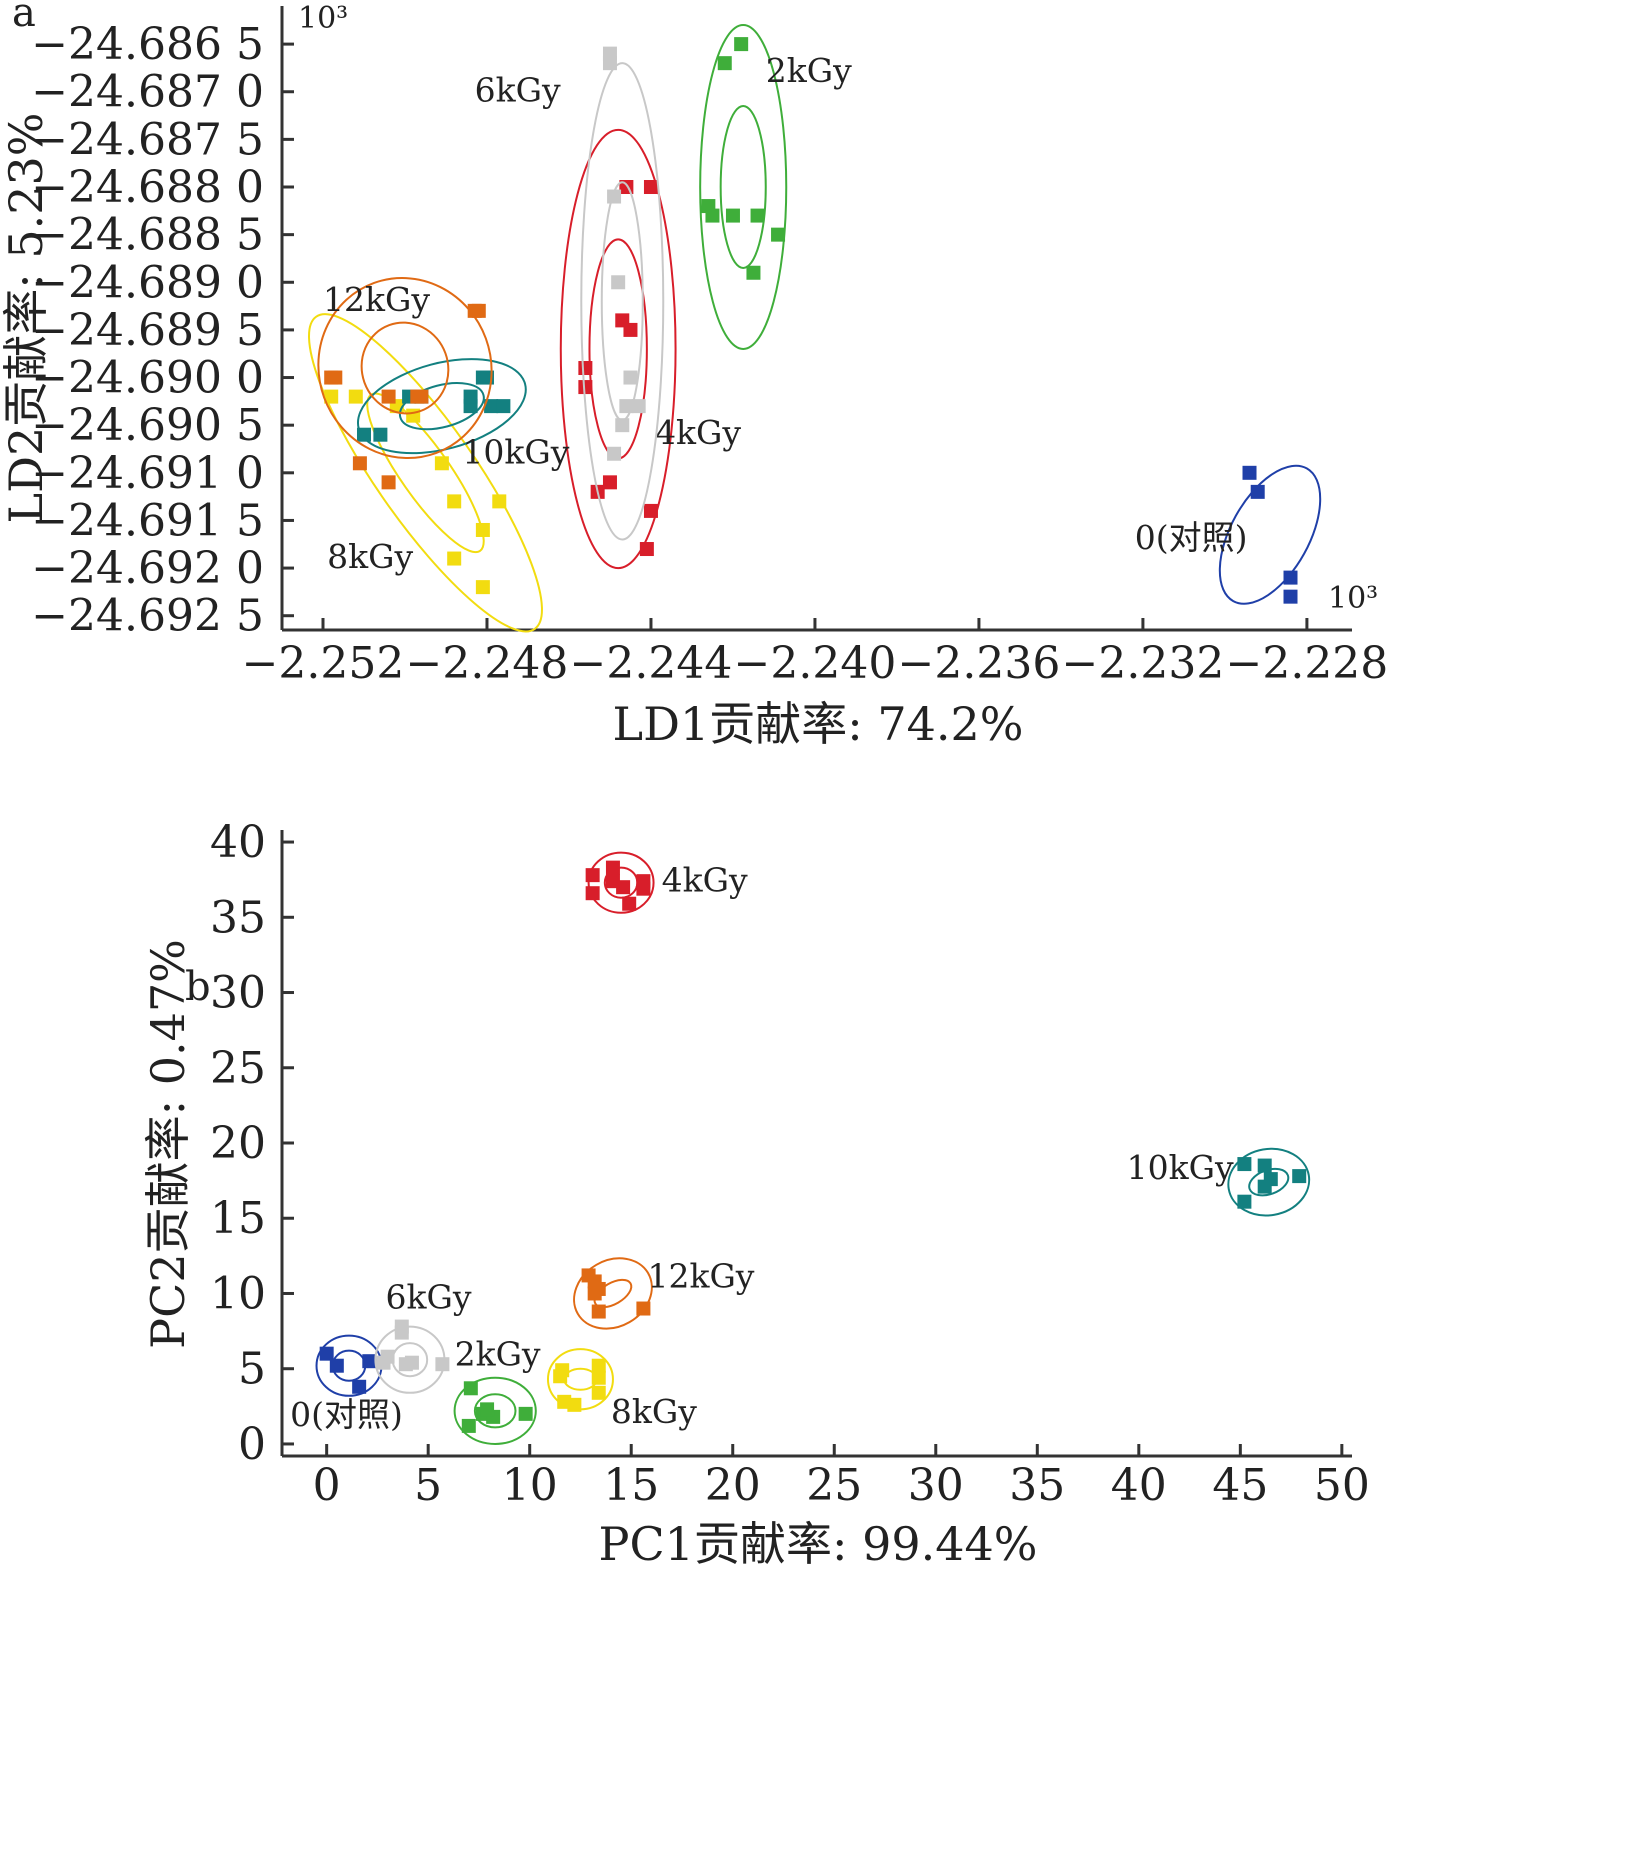 The image size is (1652, 1866). I want to click on panel-b-series-8kgy: 8kGy, so click(621, 1389).